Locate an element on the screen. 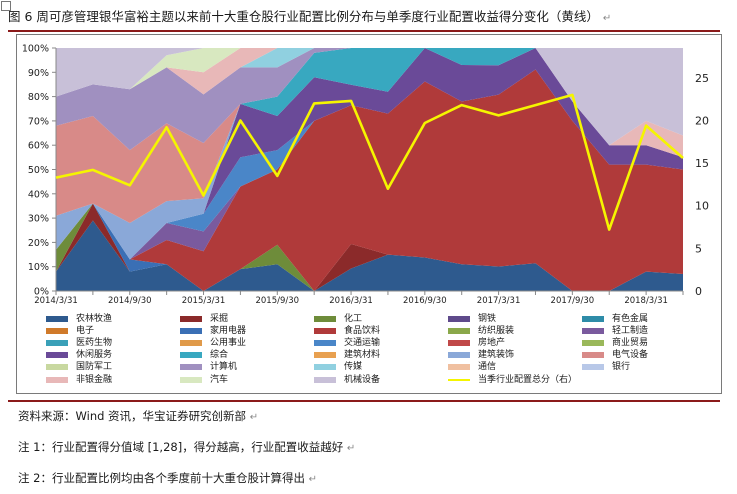 Image resolution: width=737 pixels, height=494 pixels. anchor-marker is located at coordinates (6, 6).